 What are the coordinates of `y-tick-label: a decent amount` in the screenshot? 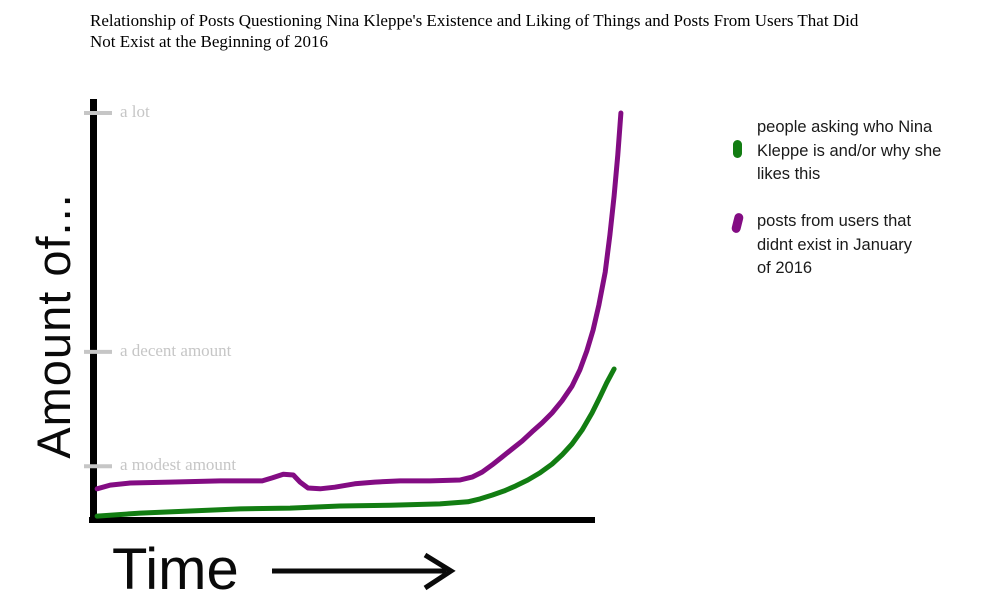 It's located at (176, 350).